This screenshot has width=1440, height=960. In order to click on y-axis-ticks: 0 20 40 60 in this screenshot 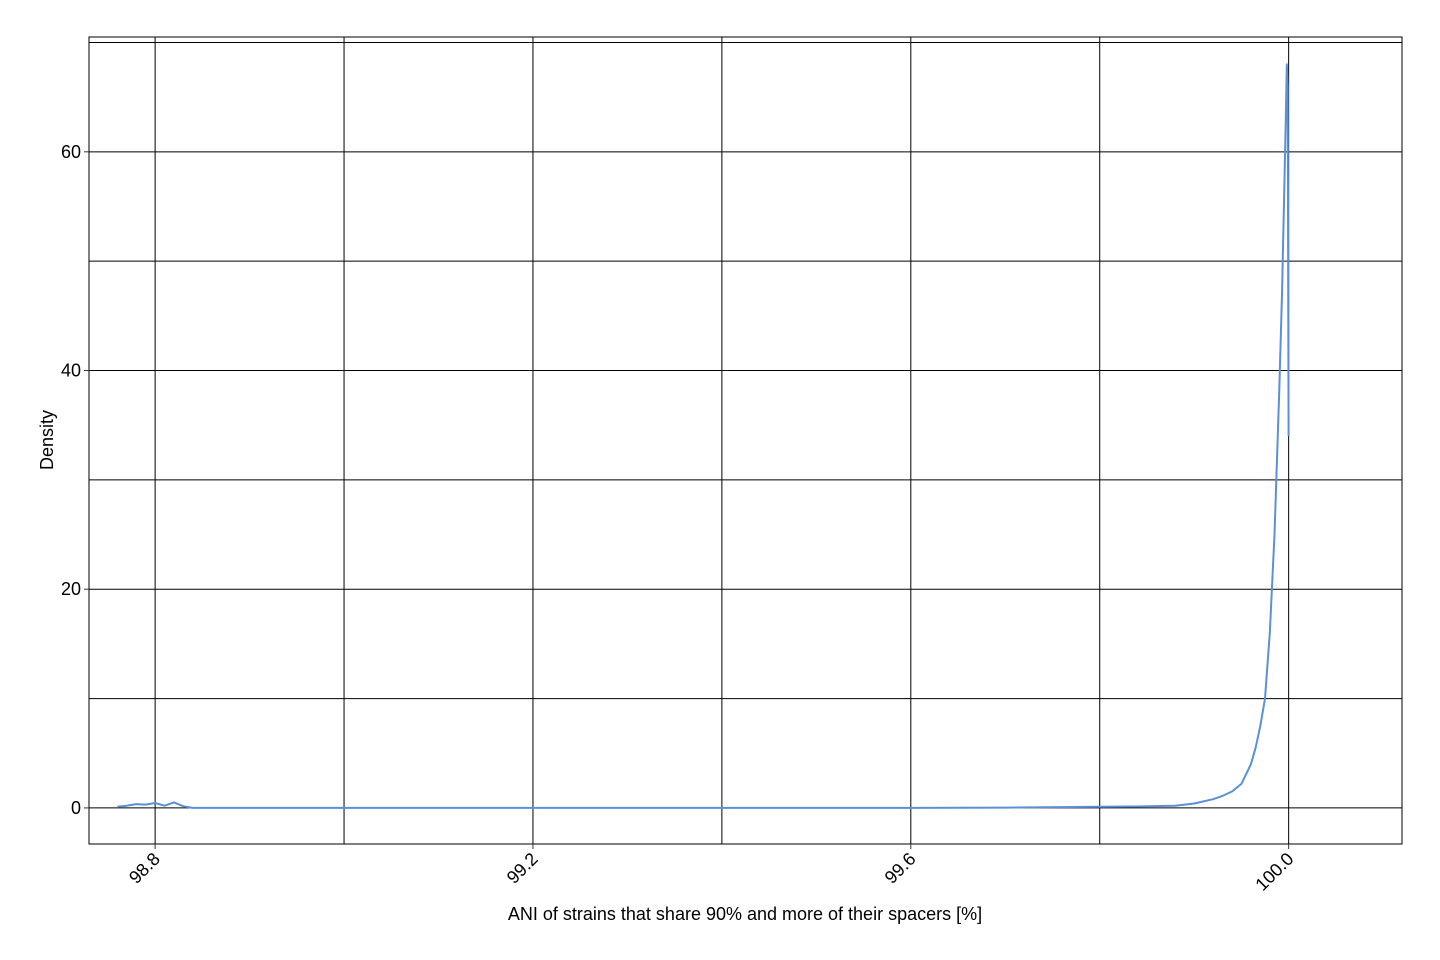, I will do `click(75, 480)`.